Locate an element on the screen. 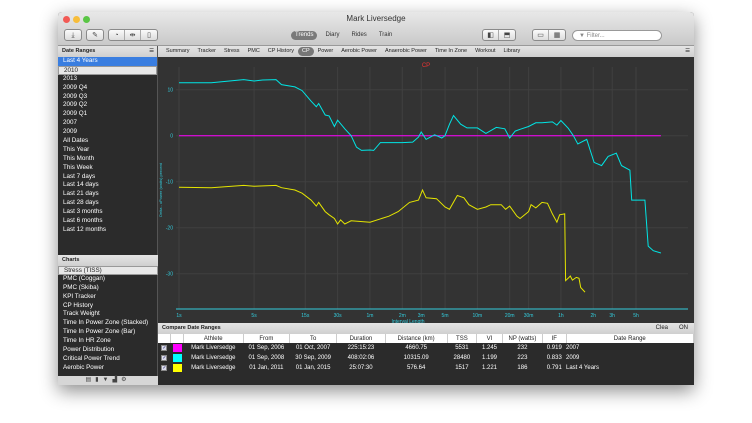 The image size is (752, 423). on-toggle: ON is located at coordinates (683, 328).